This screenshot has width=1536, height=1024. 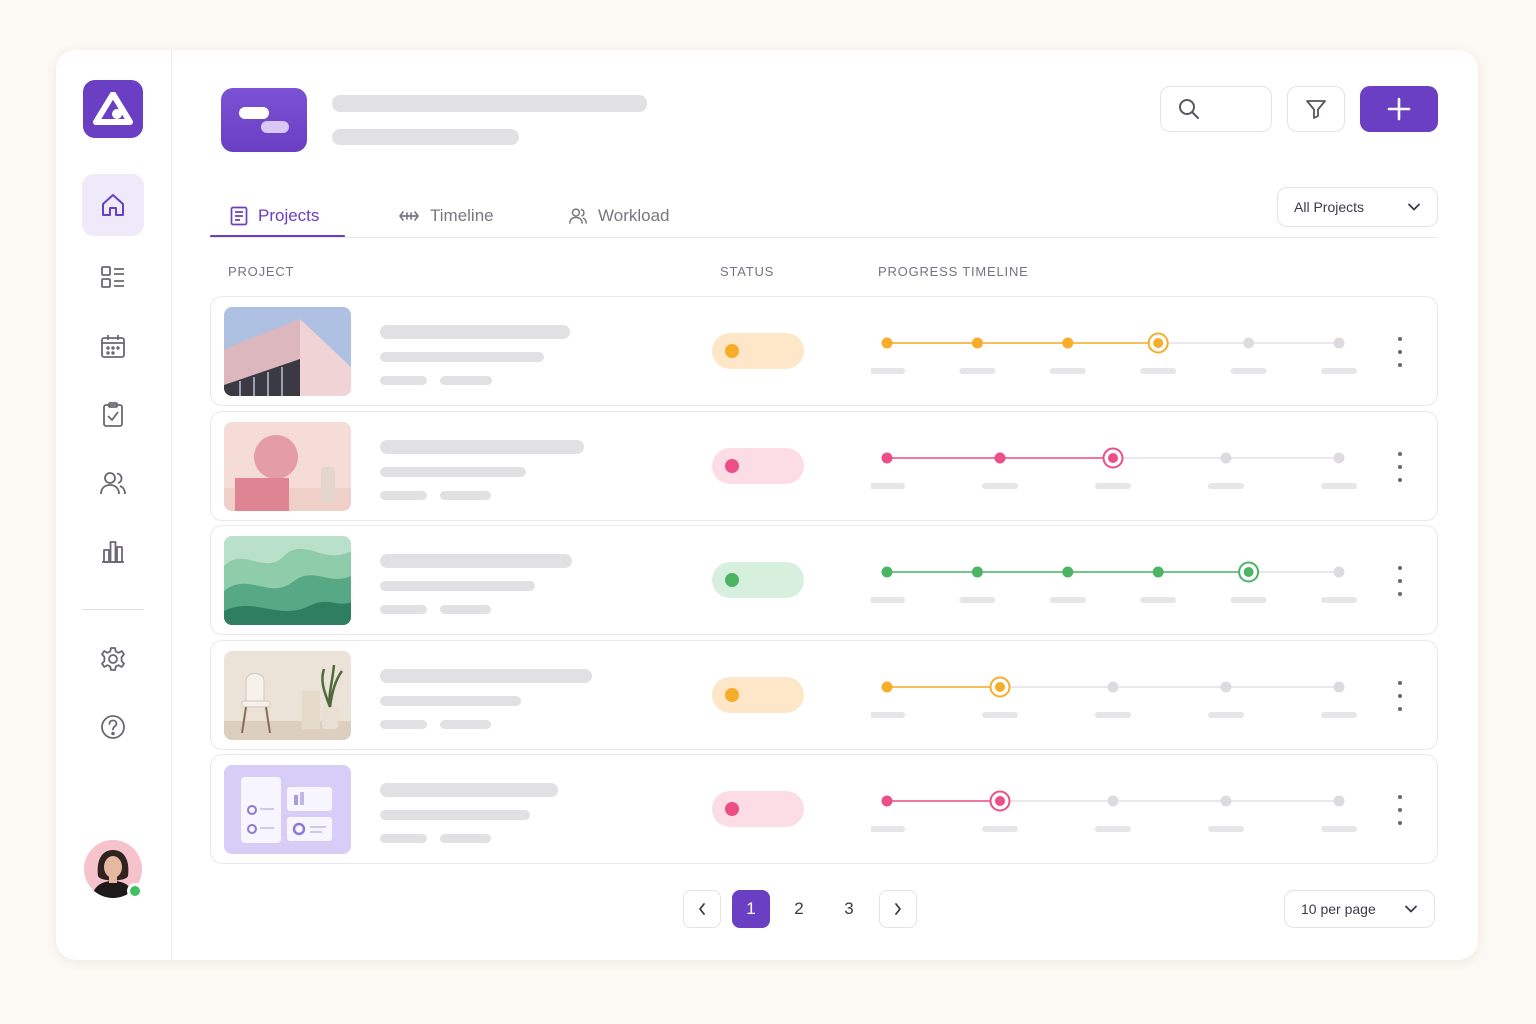 I want to click on green-waves-image, so click(x=287, y=580).